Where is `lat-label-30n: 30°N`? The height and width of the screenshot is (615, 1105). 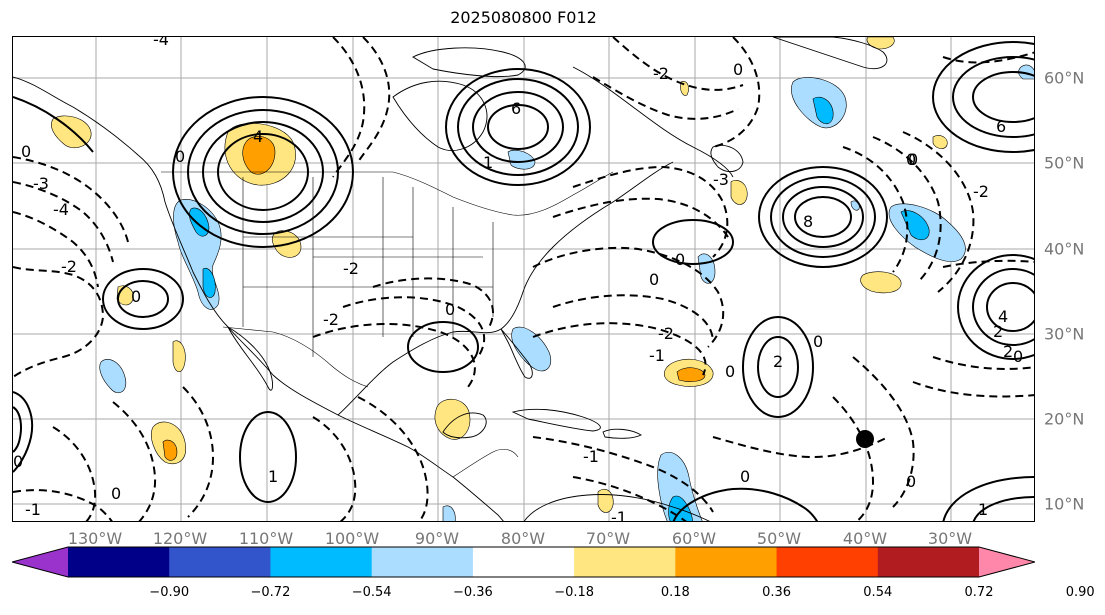 lat-label-30n: 30°N is located at coordinates (1064, 334).